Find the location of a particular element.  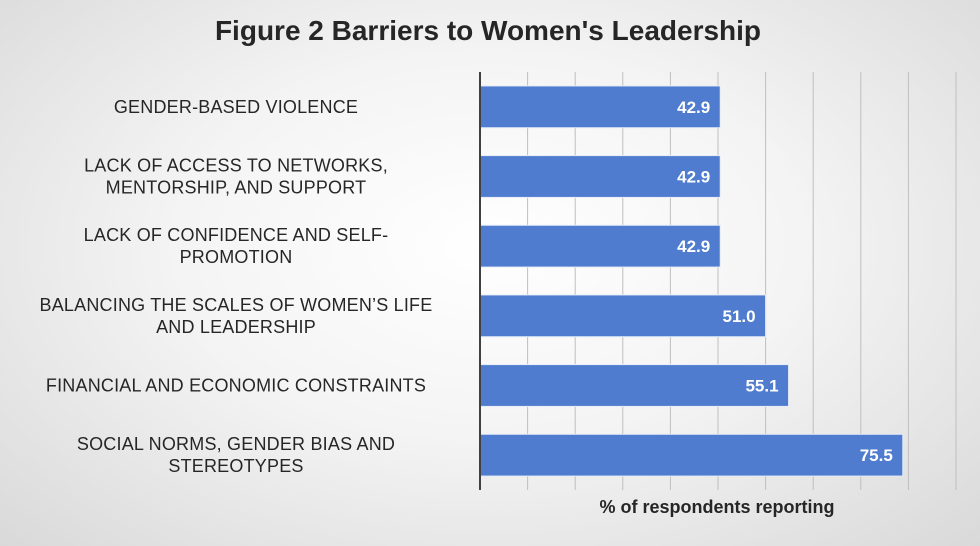

category-label: FINANCIAL AND ECONOMIC CONSTRAINTS is located at coordinates (236, 386).